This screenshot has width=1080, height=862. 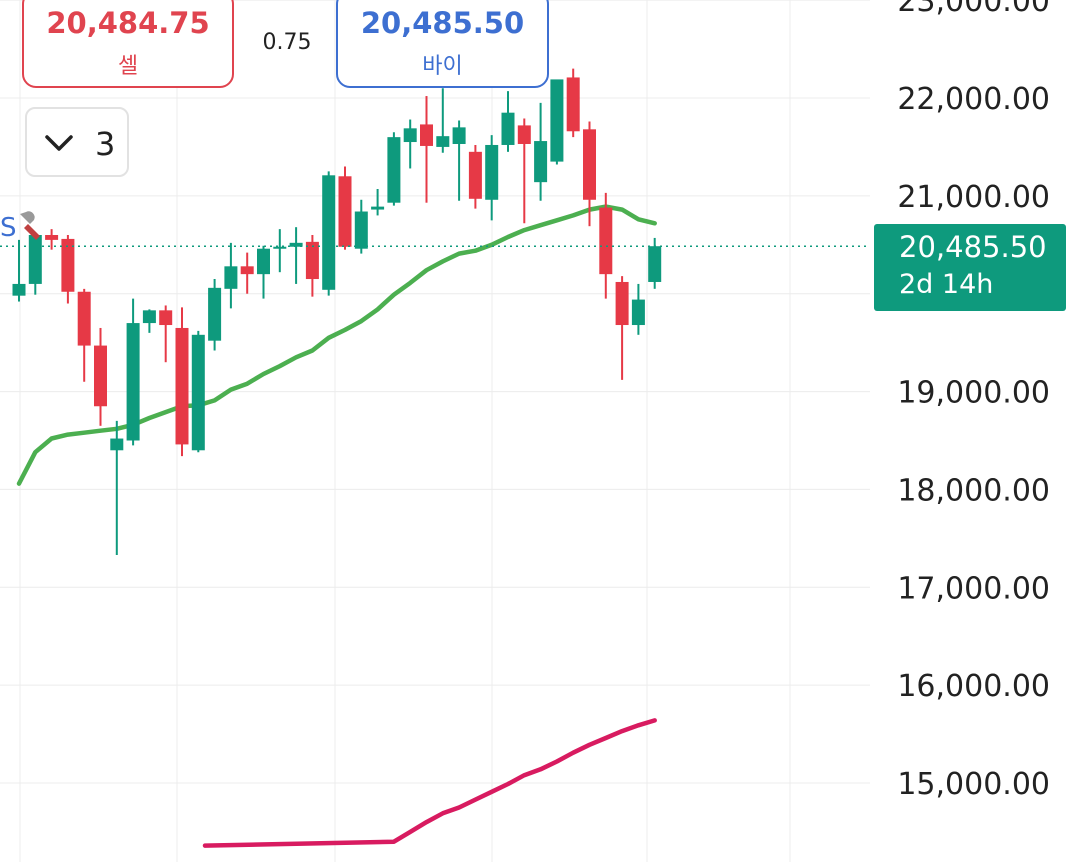 What do you see at coordinates (973, 588) in the screenshot?
I see `price-axis-label: 17,000.00` at bounding box center [973, 588].